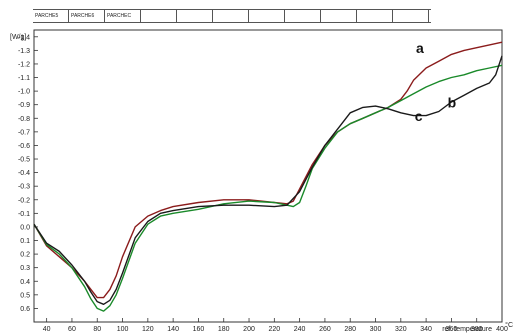 The height and width of the screenshot is (336, 518). What do you see at coordinates (509, 325) in the screenshot?
I see `x-axis-unit: °C` at bounding box center [509, 325].